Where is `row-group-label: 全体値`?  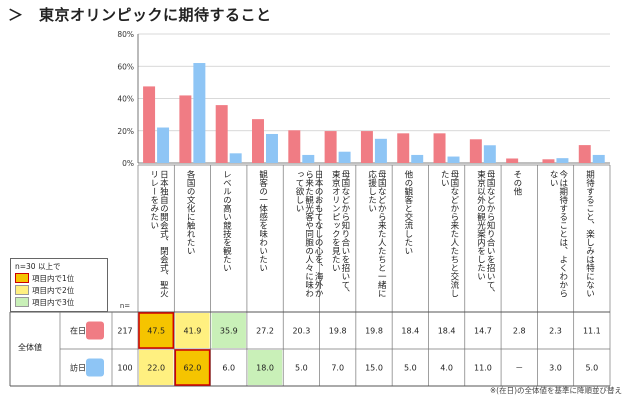 row-group-label: 全体値 is located at coordinates (30, 347).